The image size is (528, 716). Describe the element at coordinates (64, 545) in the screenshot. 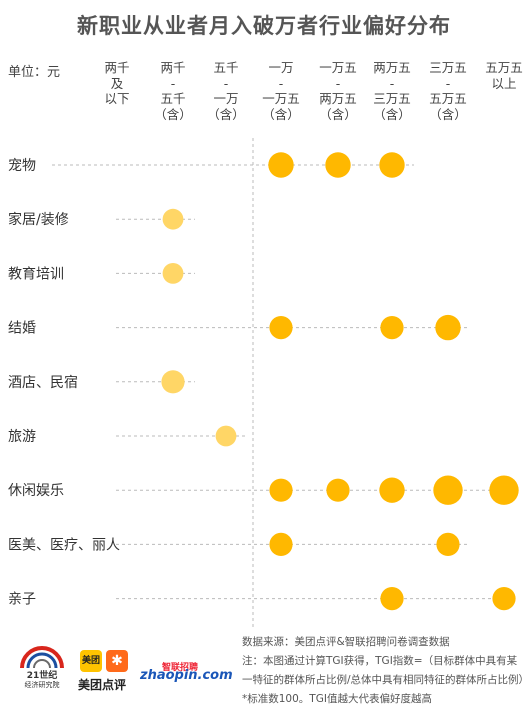

I see `category-label: 医美、医疗、丽人` at that location.